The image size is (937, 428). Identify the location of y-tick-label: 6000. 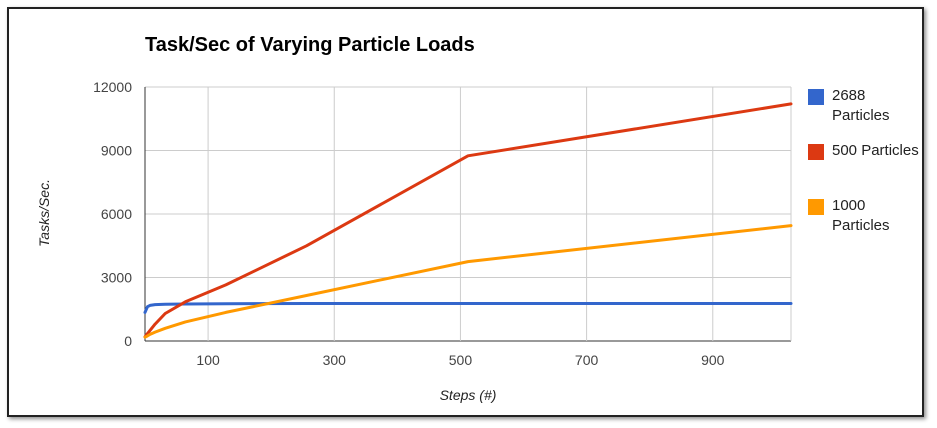
(116, 214).